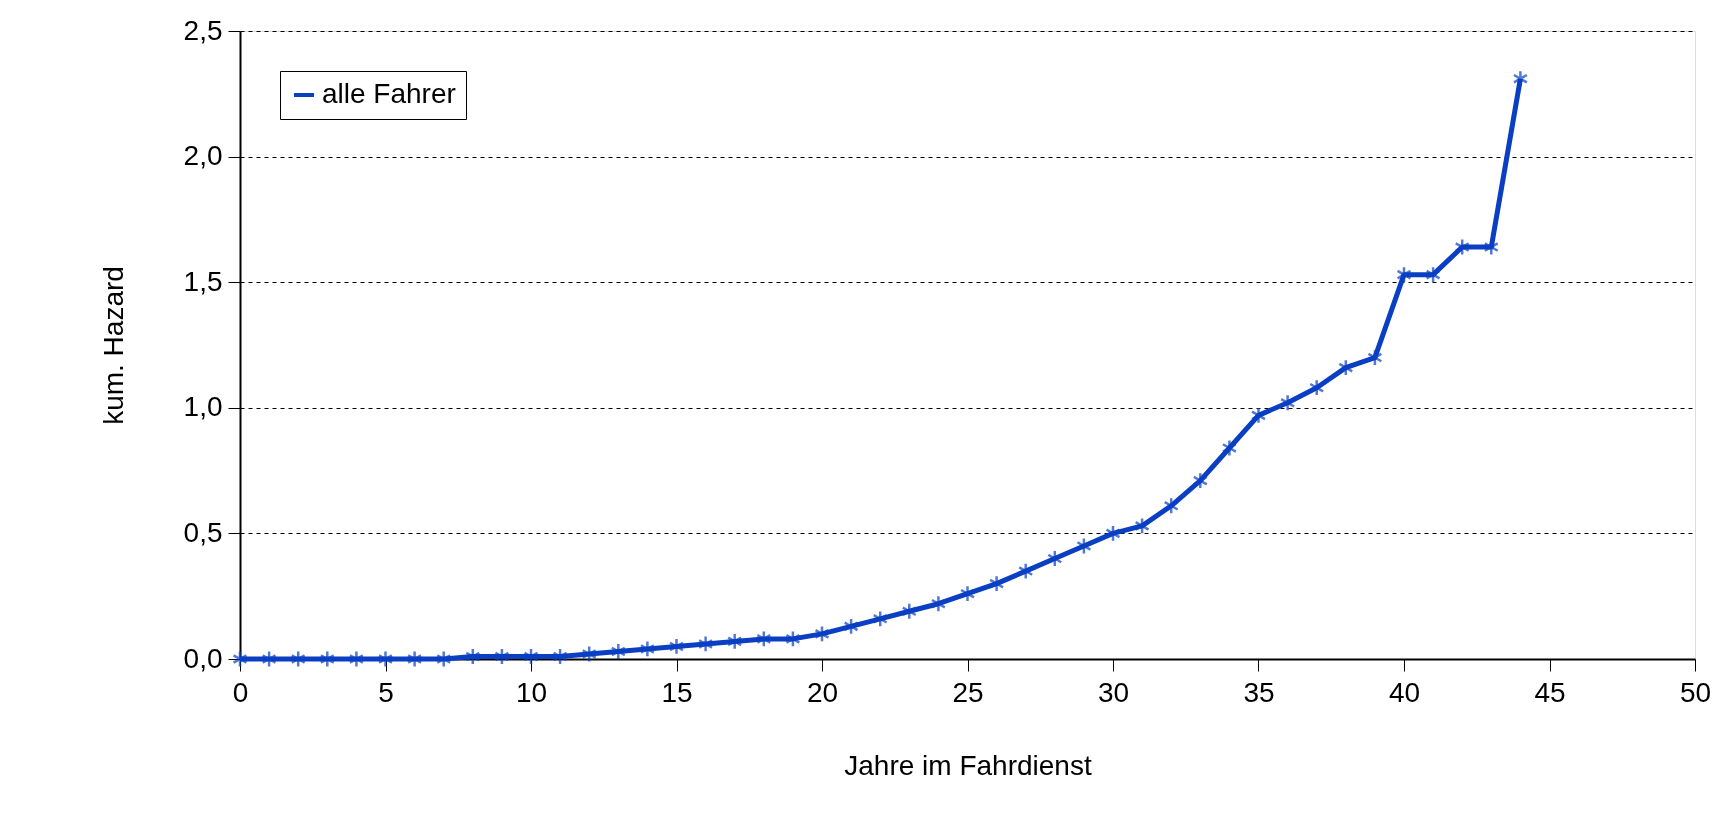  Describe the element at coordinates (968, 765) in the screenshot. I see `x-axis-title: Jahre im Fahrdienst` at that location.